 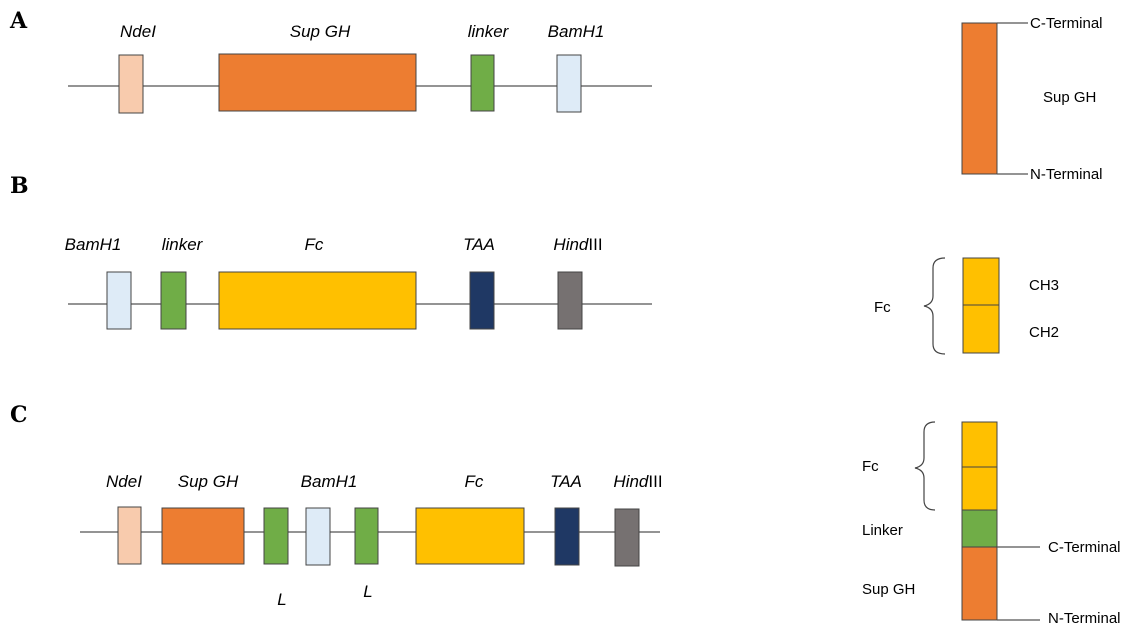 I want to click on panel-a-linker-box, so click(x=482, y=83).